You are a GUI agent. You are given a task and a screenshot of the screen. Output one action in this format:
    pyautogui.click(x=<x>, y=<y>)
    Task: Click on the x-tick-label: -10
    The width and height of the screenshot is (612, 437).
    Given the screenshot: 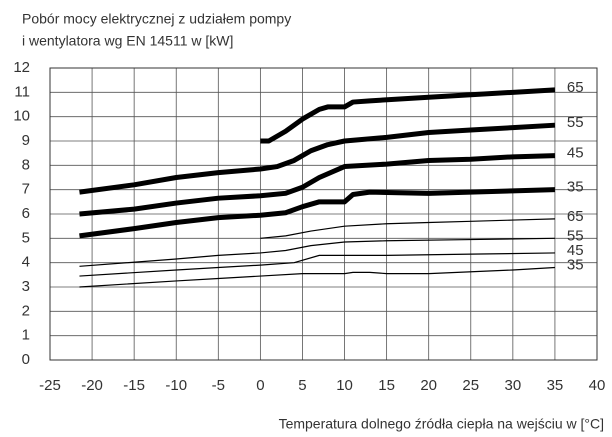 What is the action you would take?
    pyautogui.click(x=176, y=385)
    